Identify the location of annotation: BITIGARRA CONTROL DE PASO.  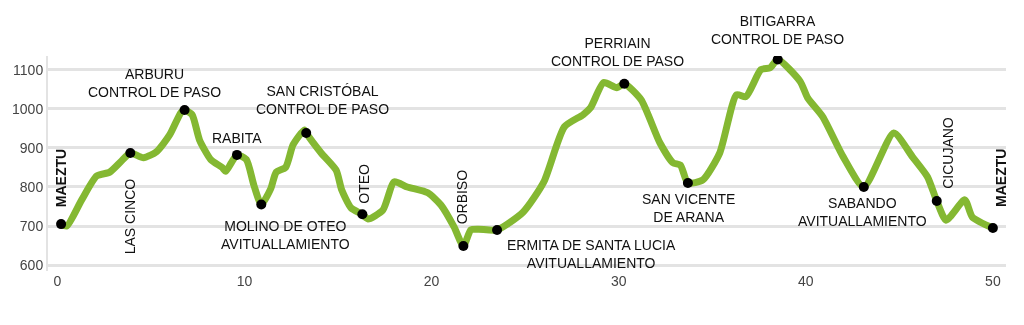
(778, 30).